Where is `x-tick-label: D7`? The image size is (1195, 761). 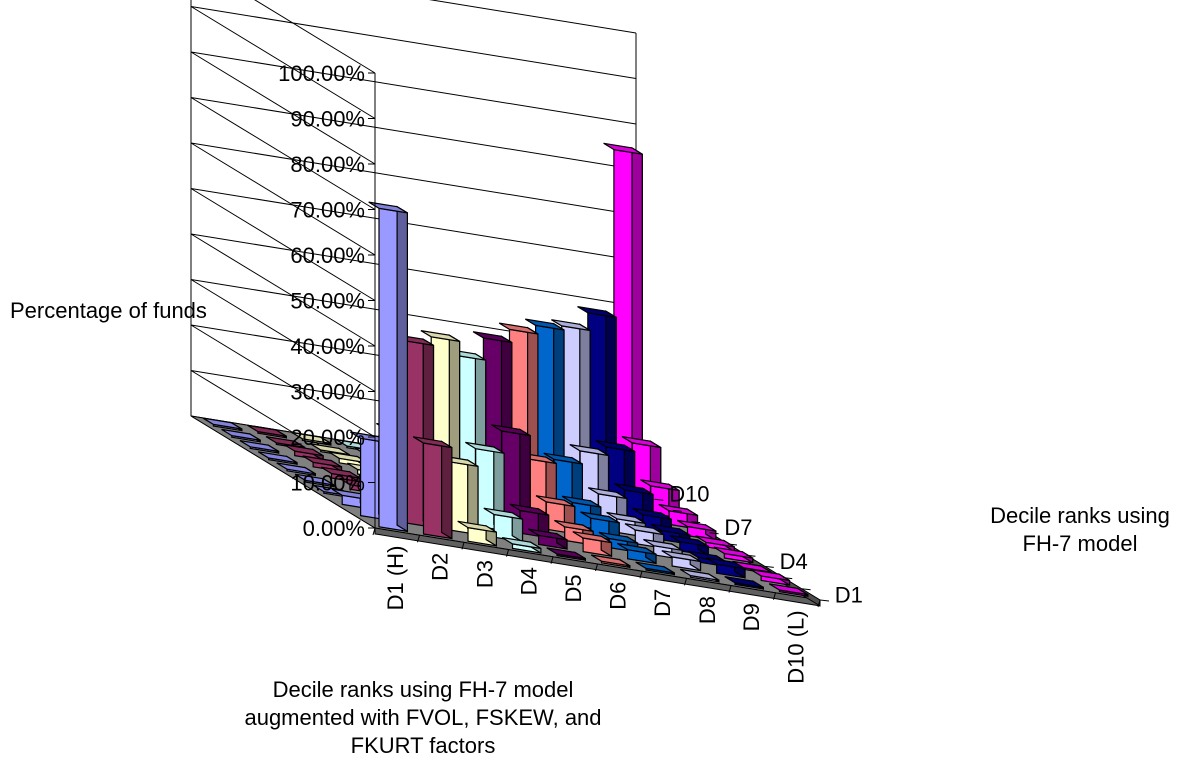
x-tick-label: D7 is located at coordinates (662, 603).